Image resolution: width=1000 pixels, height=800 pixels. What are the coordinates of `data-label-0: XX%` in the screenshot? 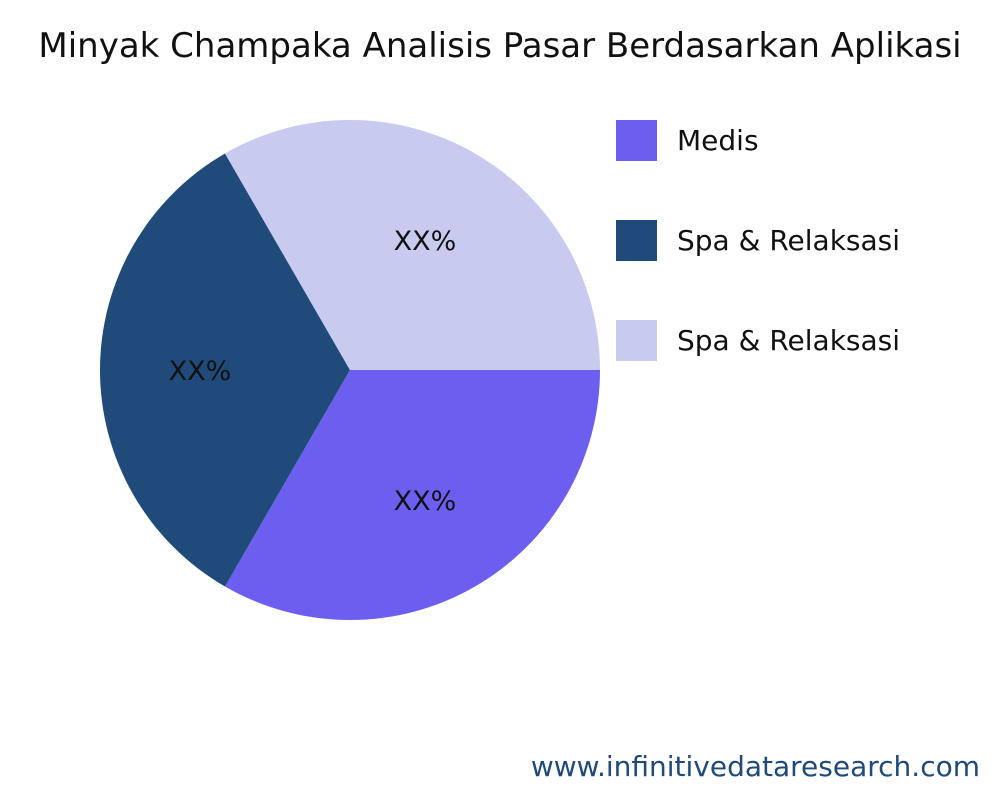 It's located at (425, 501).